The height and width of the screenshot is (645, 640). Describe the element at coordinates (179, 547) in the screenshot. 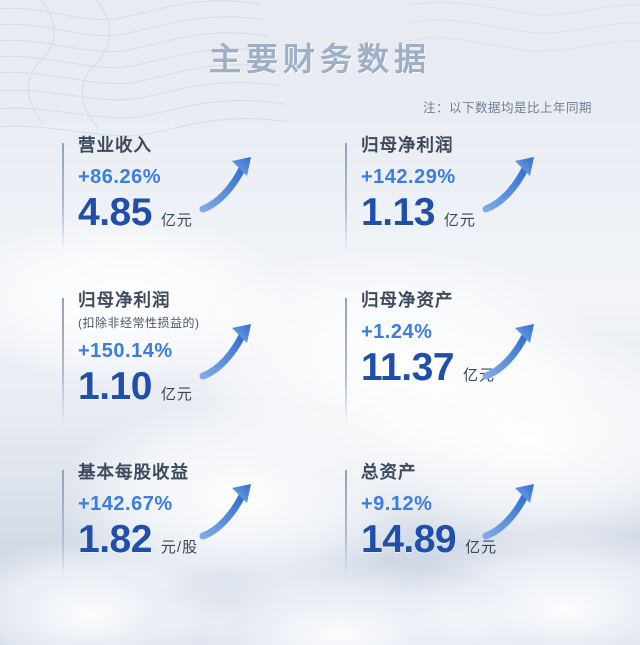

I see `metric-unit: 元/股` at that location.